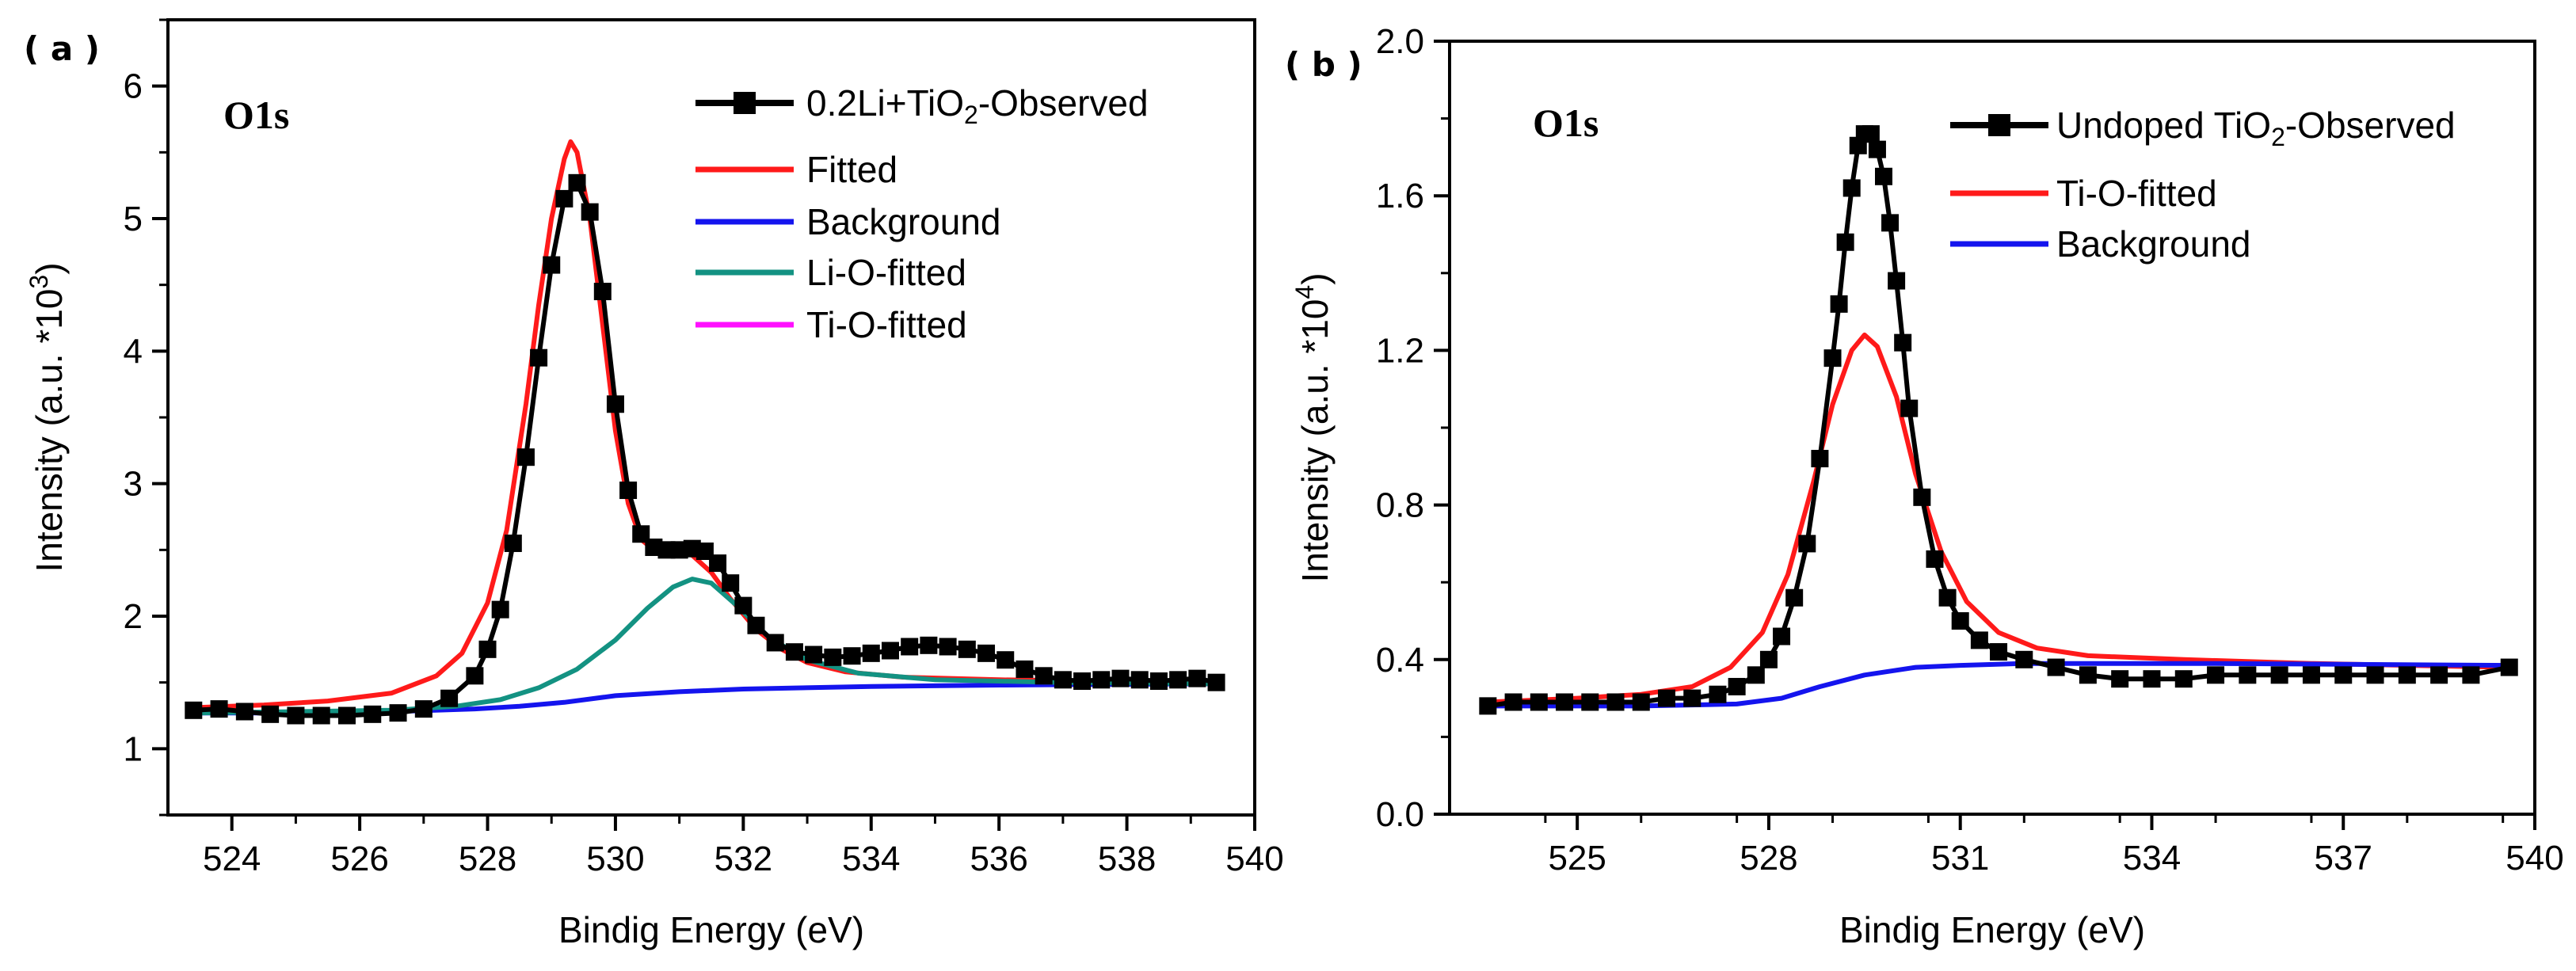  What do you see at coordinates (852, 169) in the screenshot?
I see `legend-text-fitted: Fitted` at bounding box center [852, 169].